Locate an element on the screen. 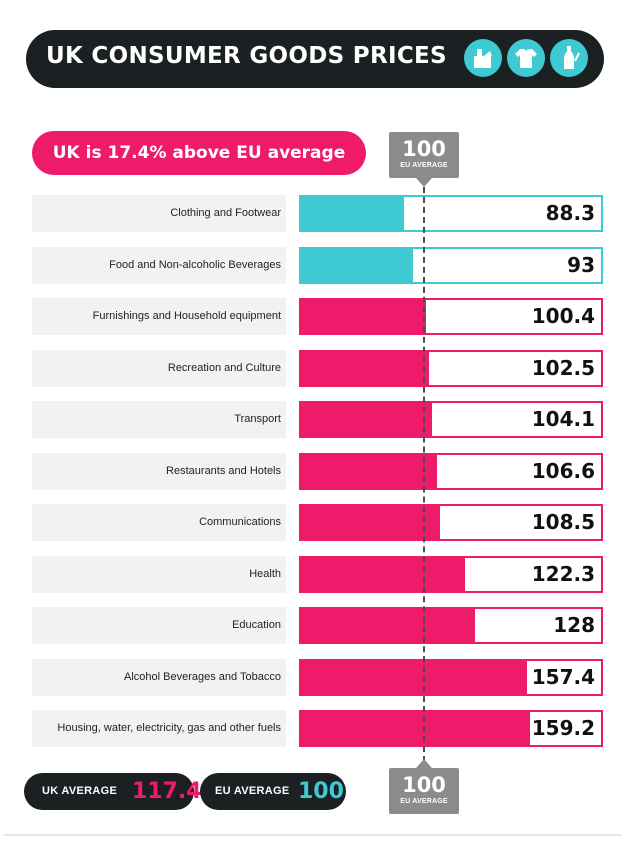  category-label: Health is located at coordinates (265, 574).